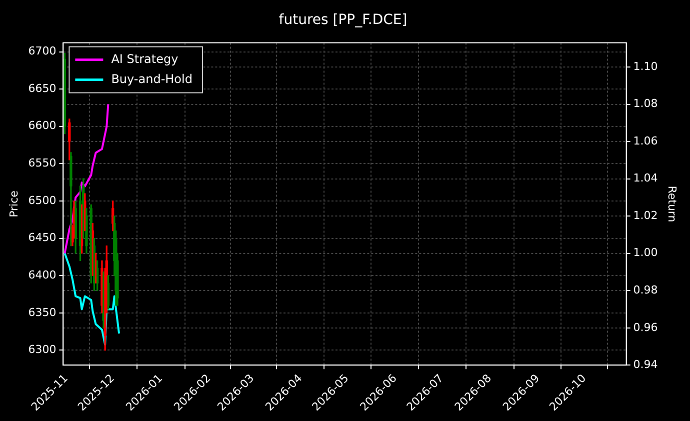  Describe the element at coordinates (645, 141) in the screenshot. I see `y2-tick-label: 1.06` at that location.